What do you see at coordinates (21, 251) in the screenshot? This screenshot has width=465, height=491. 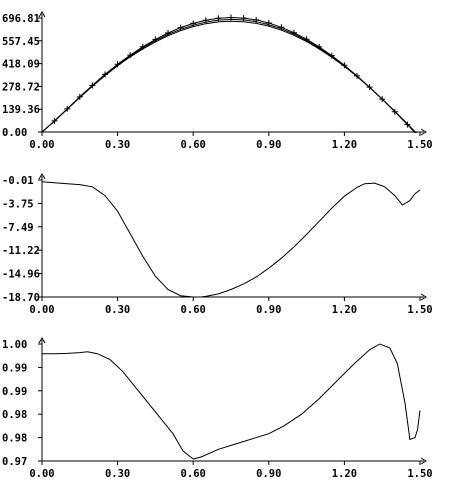 I see `y-tick-label: -11.22` at bounding box center [21, 251].